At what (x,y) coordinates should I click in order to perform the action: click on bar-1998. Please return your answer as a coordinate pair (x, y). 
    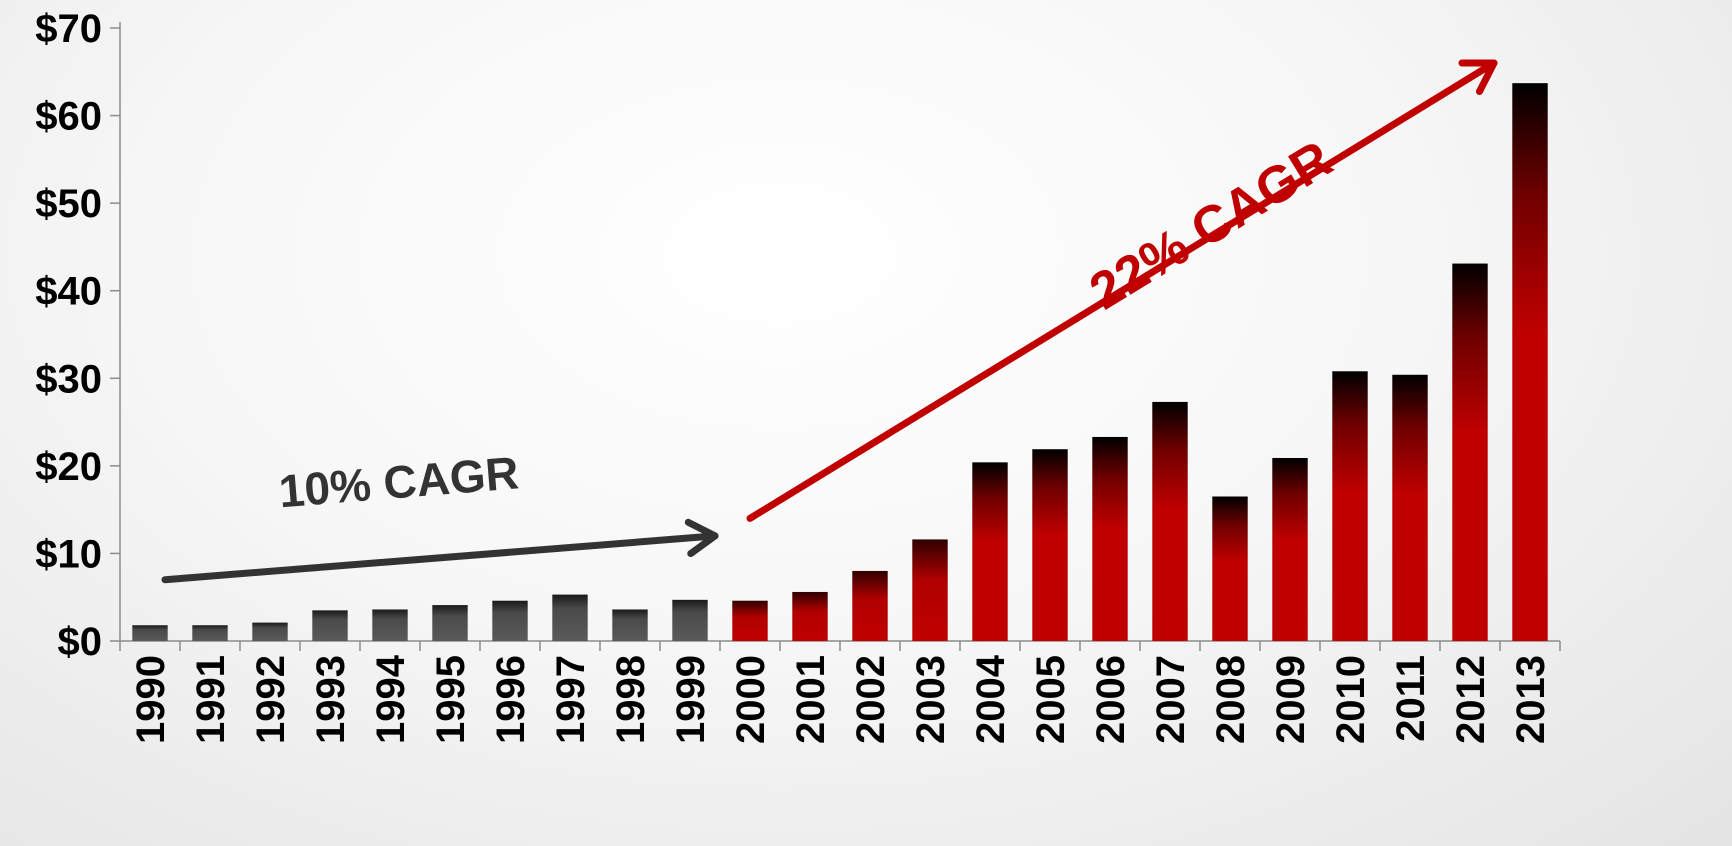
    Looking at the image, I should click on (630, 625).